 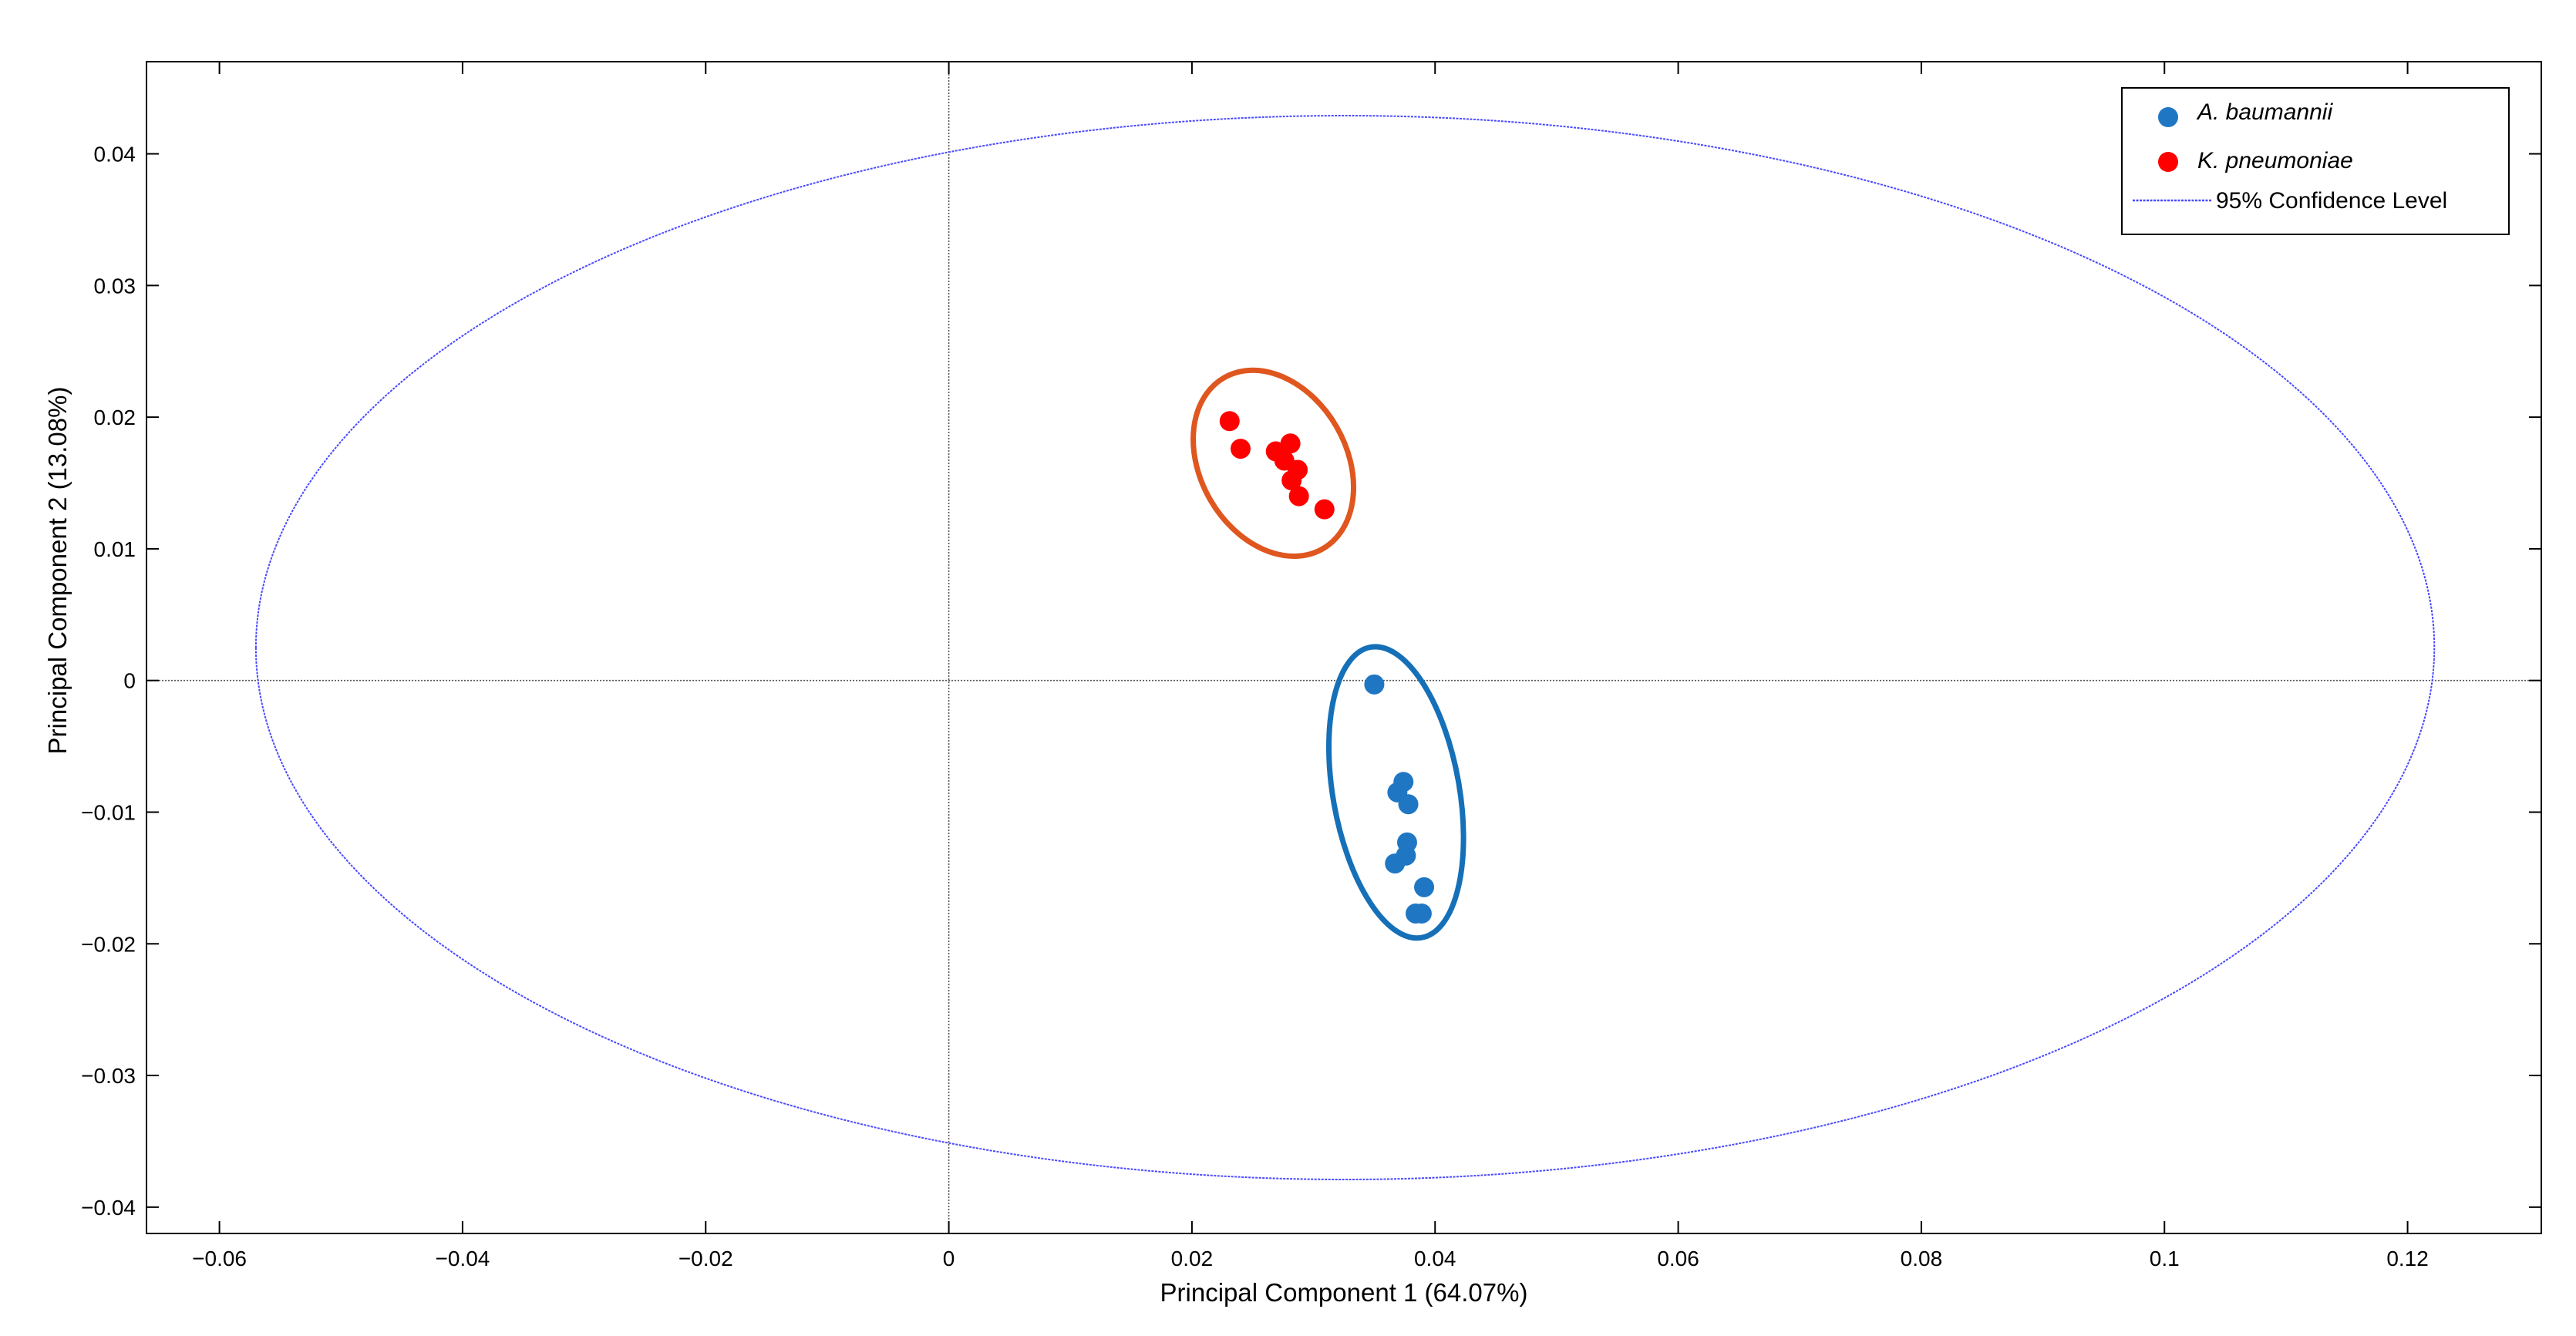 What do you see at coordinates (706, 1258) in the screenshot?
I see `x-tick-label: −0.02` at bounding box center [706, 1258].